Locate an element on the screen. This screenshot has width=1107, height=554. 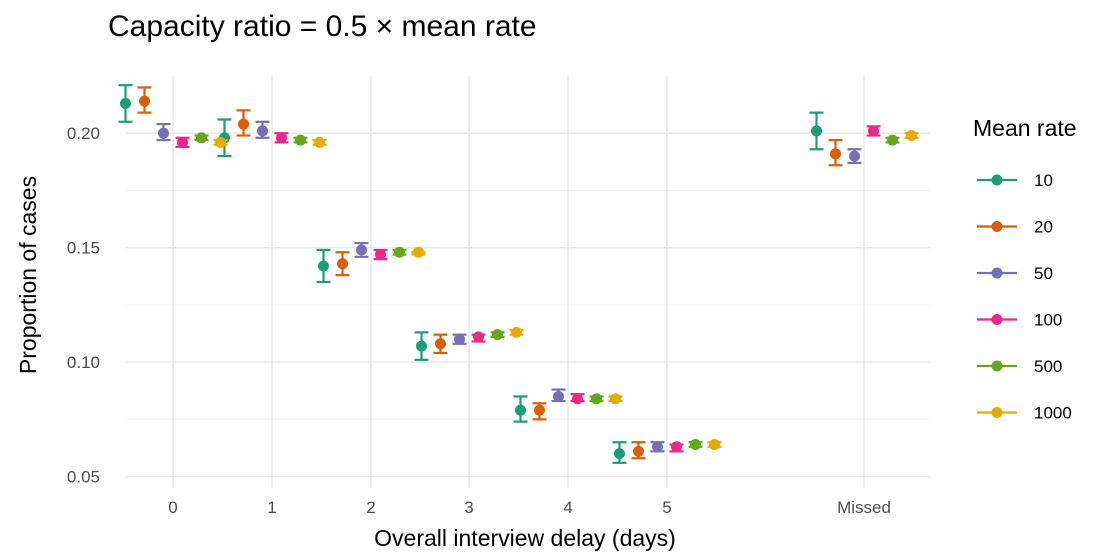
legend-label: 1000 is located at coordinates (1053, 413).